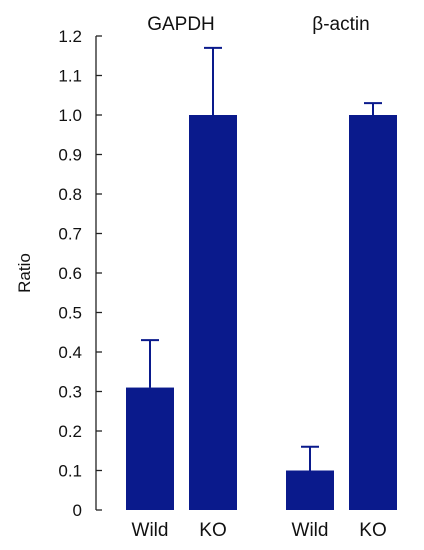  I want to click on y-tick-label: 0.8, so click(70, 194).